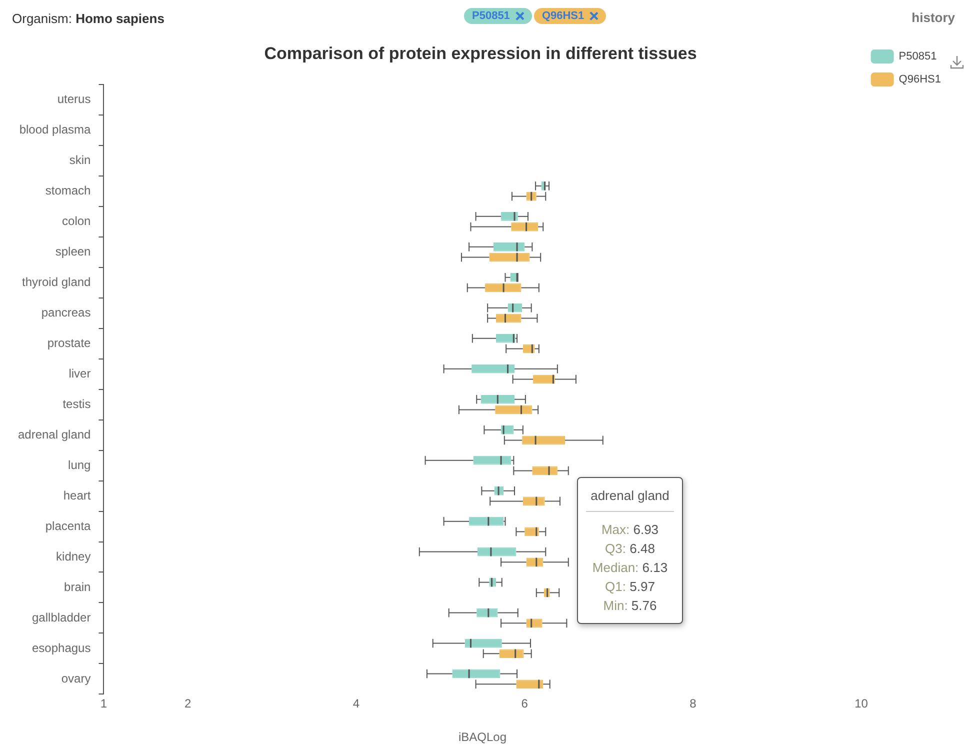 The width and height of the screenshot is (965, 753). I want to click on annotation: Q1: 5.97, so click(630, 587).